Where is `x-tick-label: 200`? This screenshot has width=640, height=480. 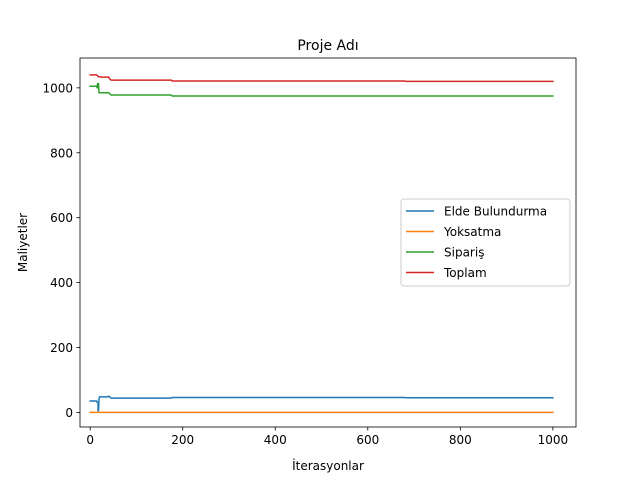 x-tick-label: 200 is located at coordinates (182, 440).